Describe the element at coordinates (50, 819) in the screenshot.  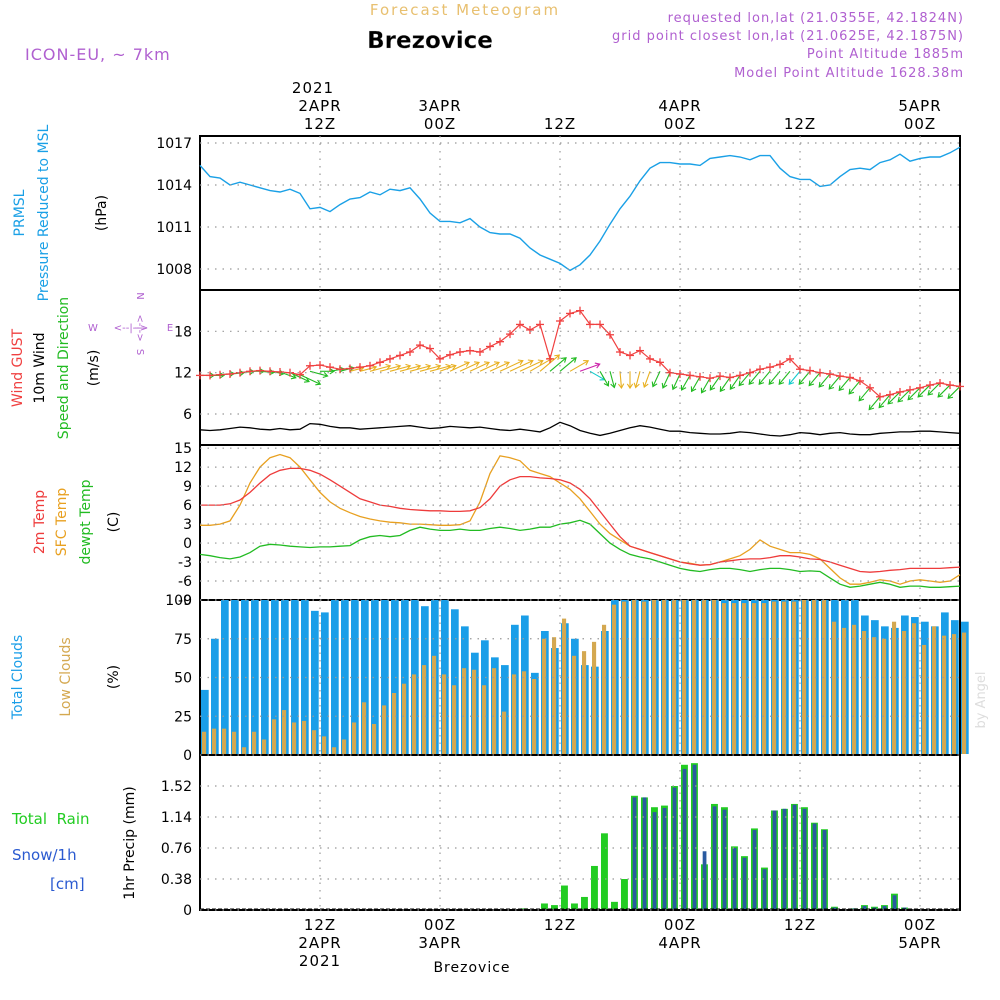
I see `totrain-label: Total Rain` at that location.